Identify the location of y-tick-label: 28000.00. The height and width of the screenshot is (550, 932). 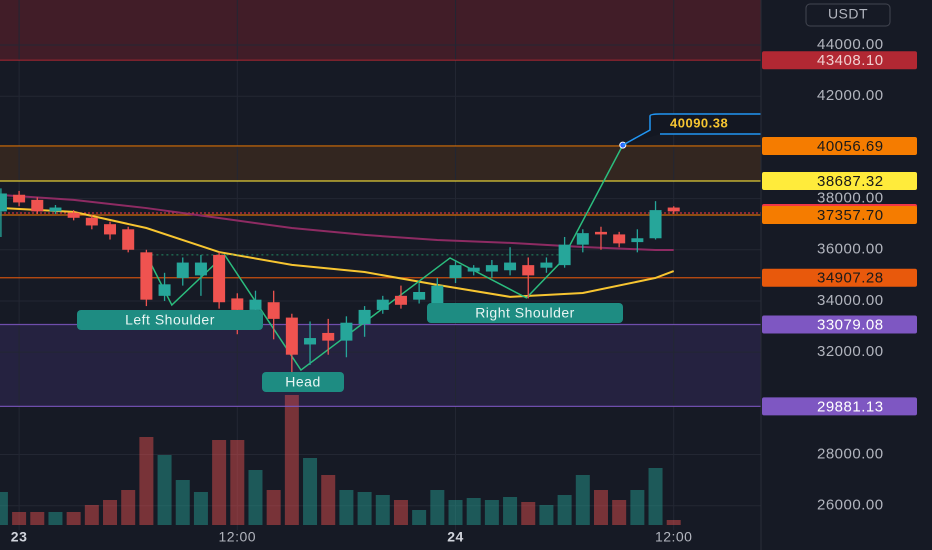
(850, 453).